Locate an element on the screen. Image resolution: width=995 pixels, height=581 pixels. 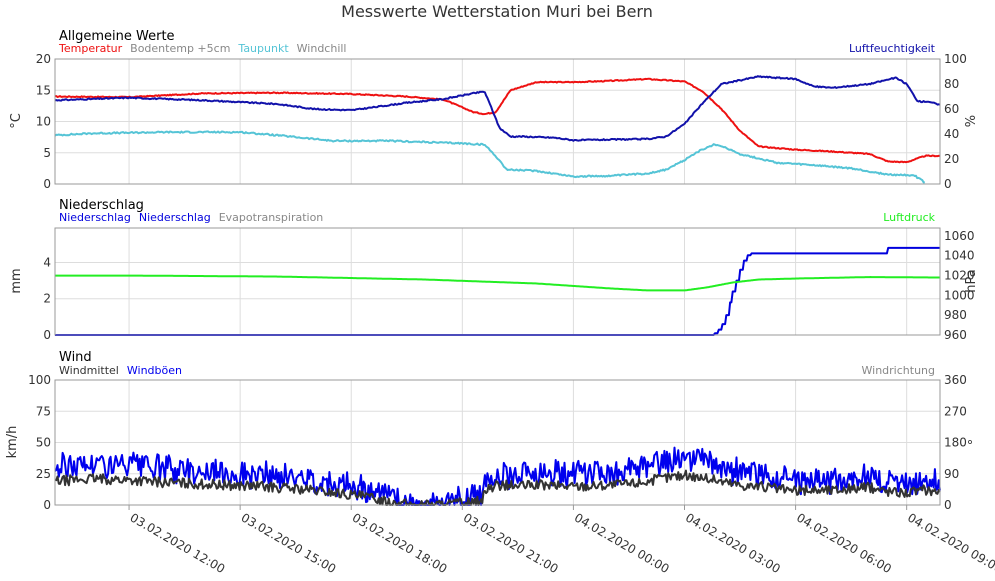
ytick-right-label: 1000 is located at coordinates (959, 295).